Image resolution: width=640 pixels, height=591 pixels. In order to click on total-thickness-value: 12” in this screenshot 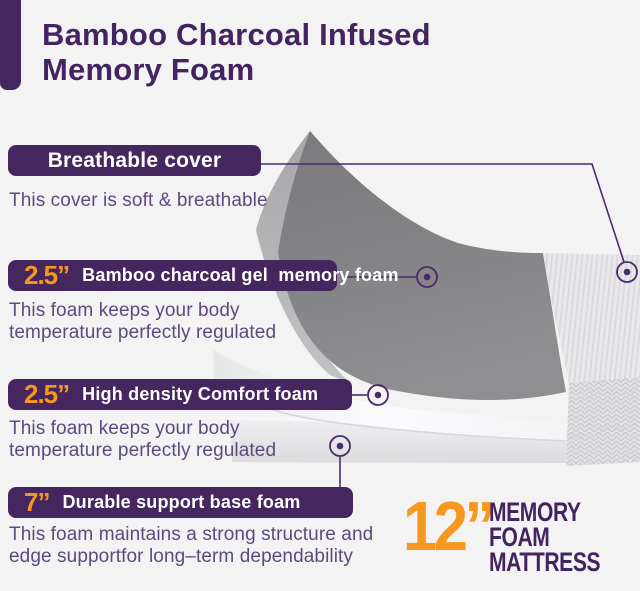, I will do `click(449, 526)`.